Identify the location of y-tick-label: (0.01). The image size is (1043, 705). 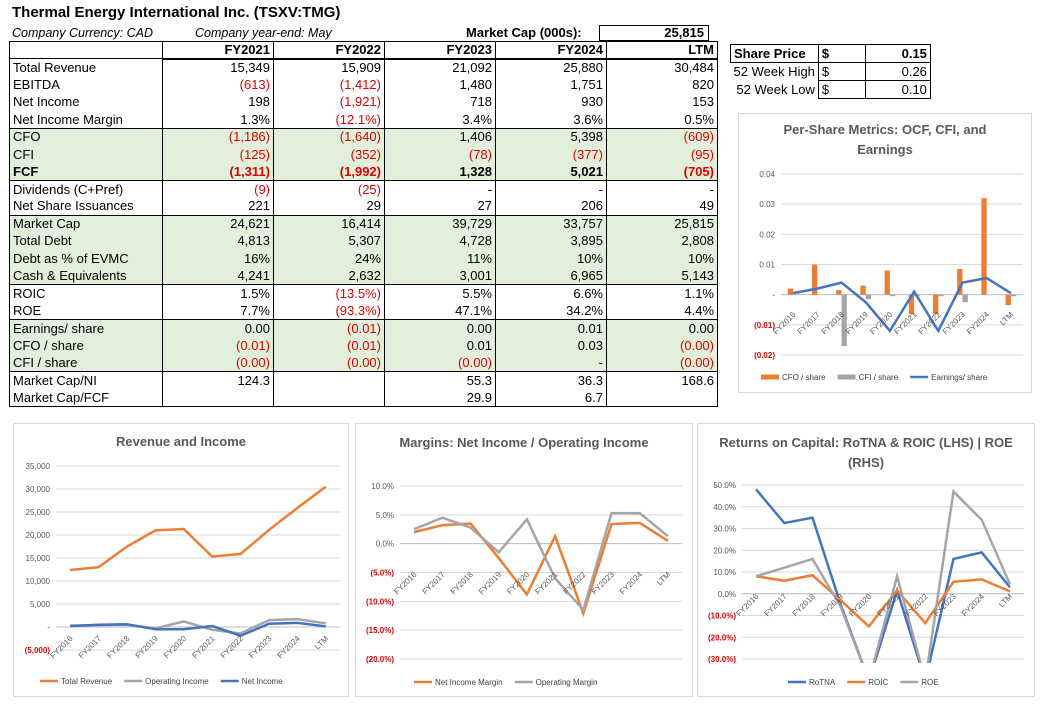
(764, 325).